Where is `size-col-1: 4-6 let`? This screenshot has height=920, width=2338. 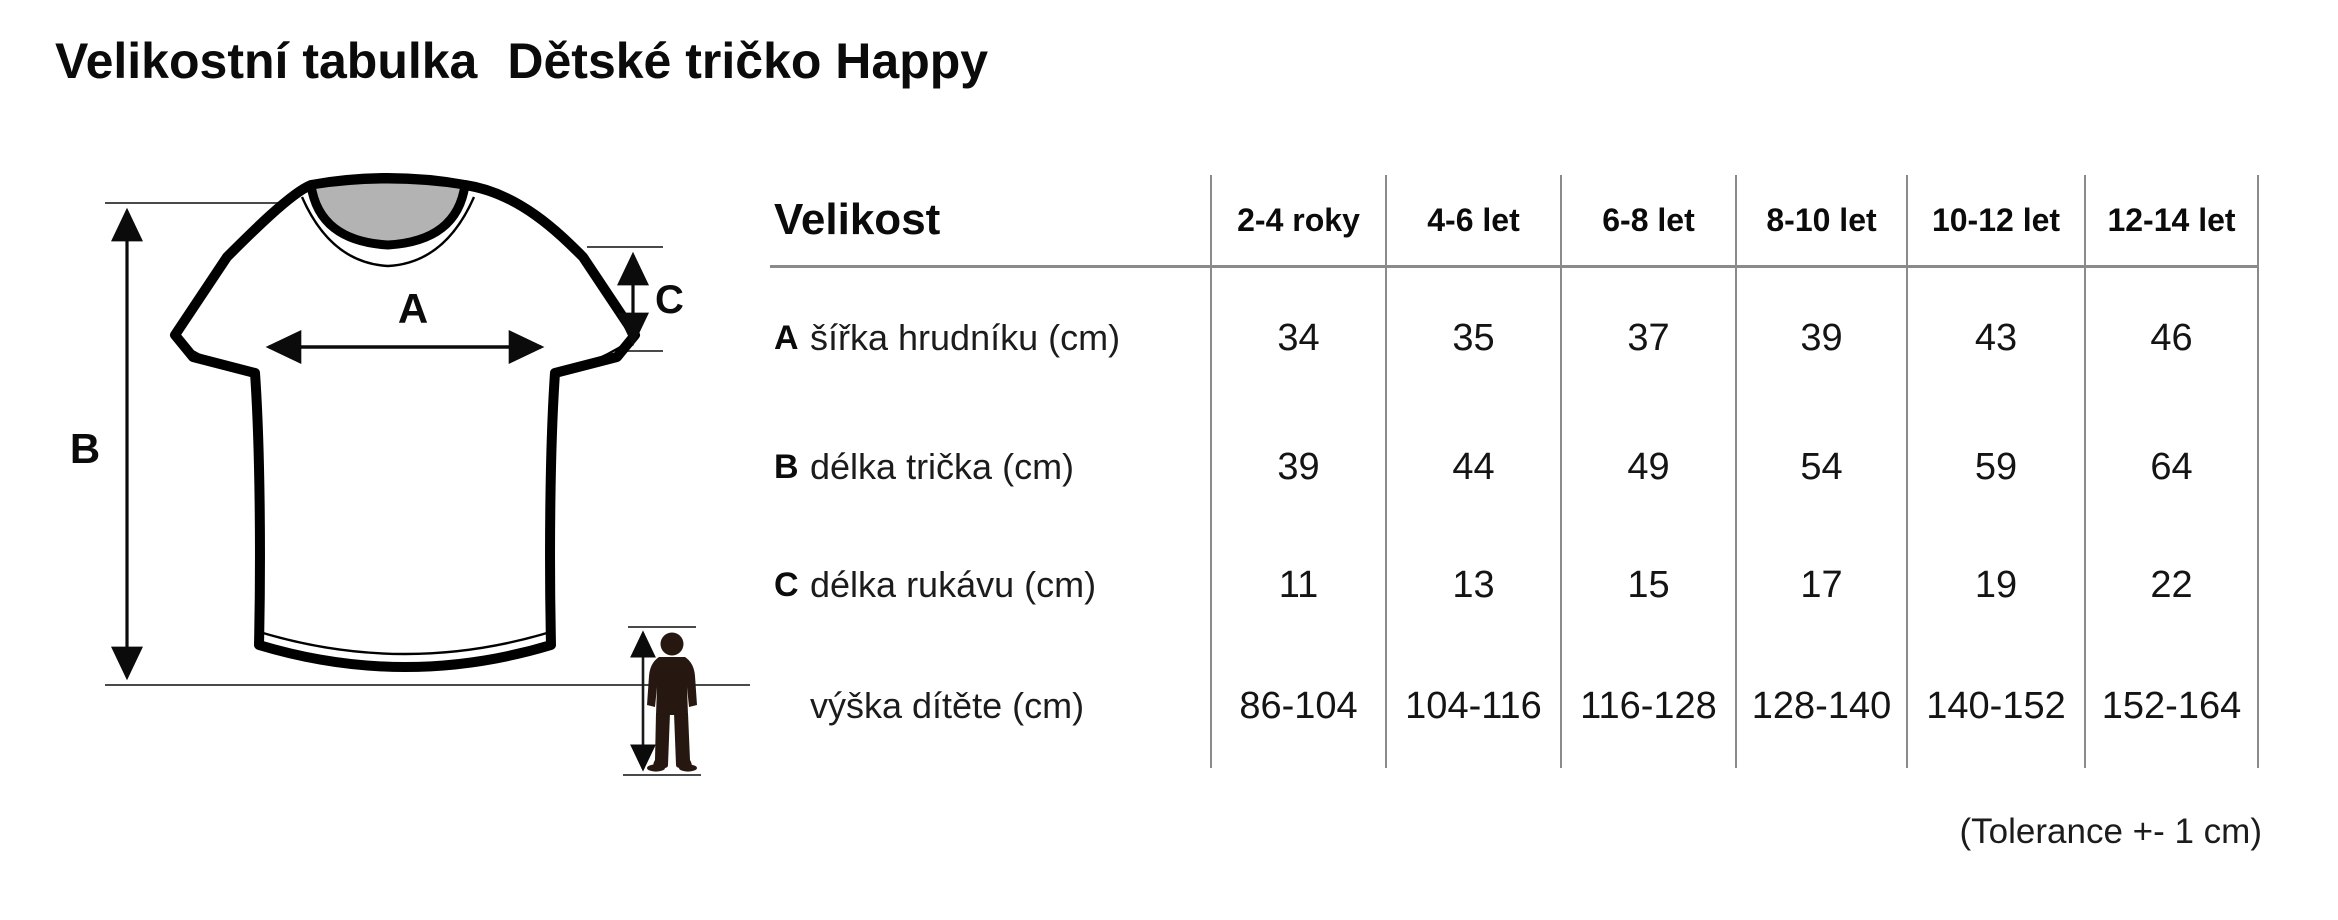
size-col-1: 4-6 let is located at coordinates (1473, 219).